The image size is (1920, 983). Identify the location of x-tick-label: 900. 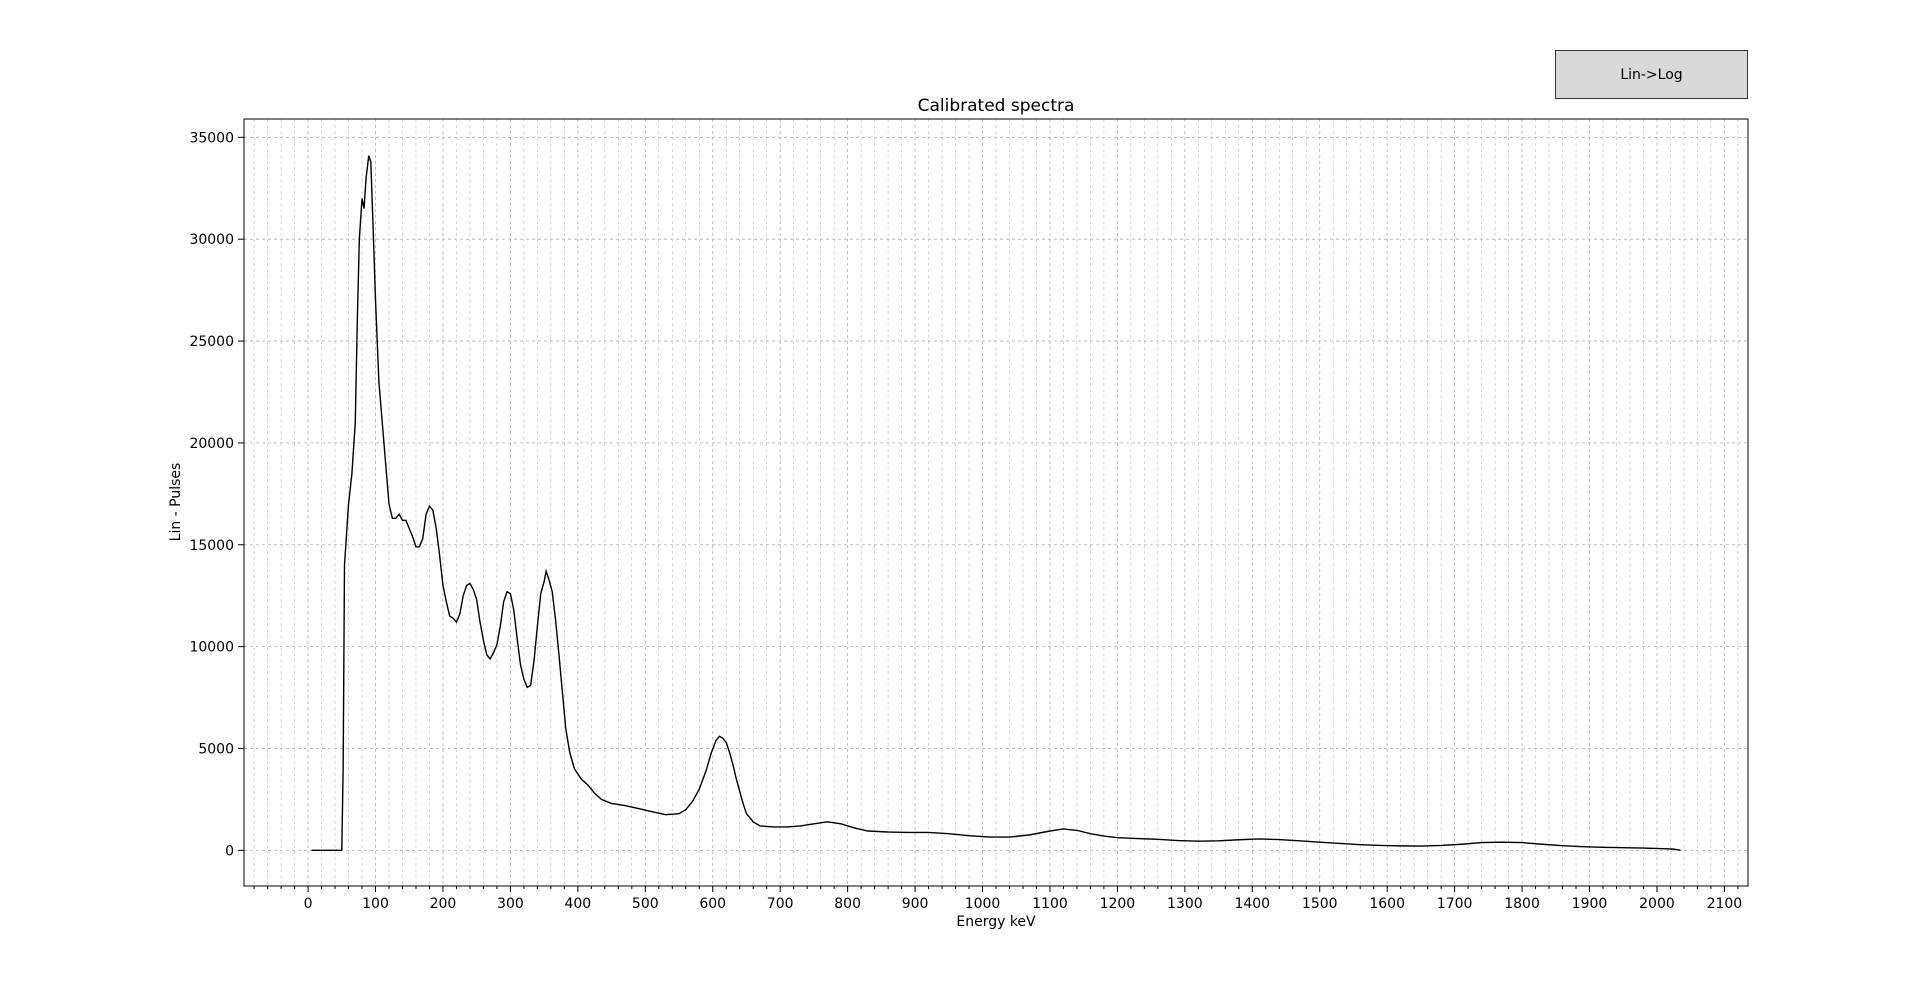
(915, 904).